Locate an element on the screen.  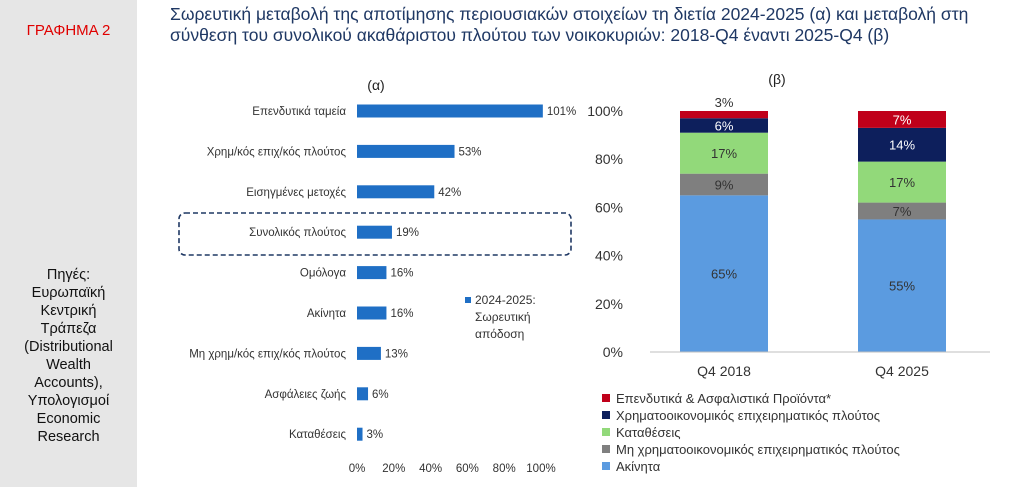
segment-label: 9% is located at coordinates (724, 185).